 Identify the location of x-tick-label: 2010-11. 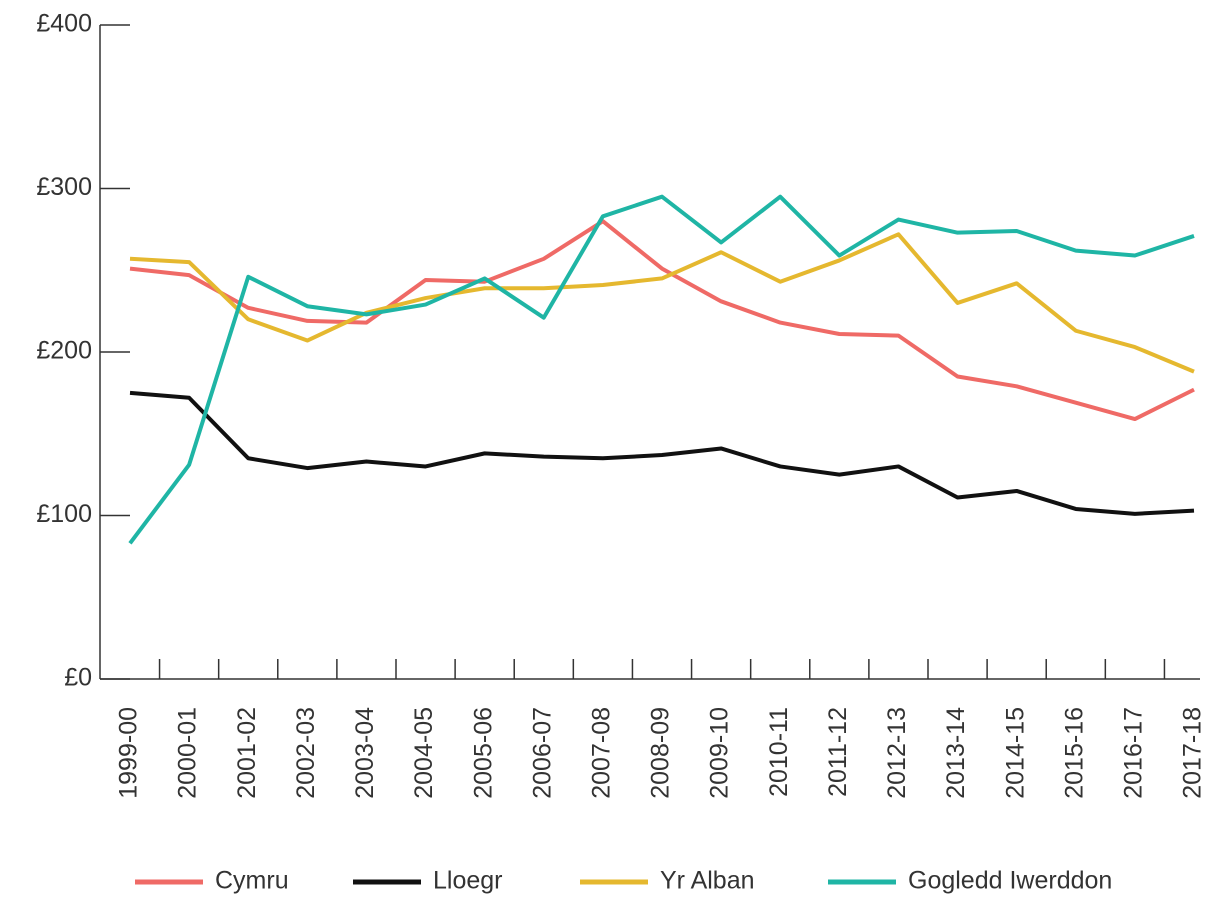
(779, 752).